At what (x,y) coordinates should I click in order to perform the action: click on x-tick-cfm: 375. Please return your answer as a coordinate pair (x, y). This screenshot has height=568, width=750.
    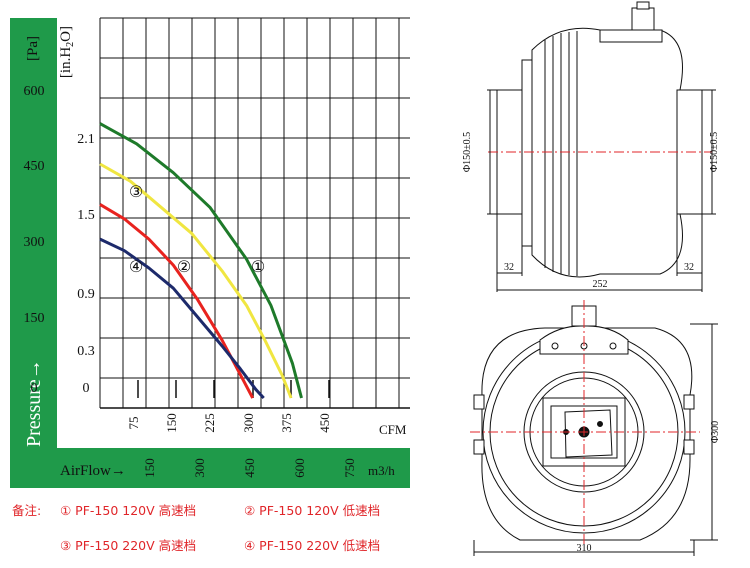
    Looking at the image, I should click on (286, 423).